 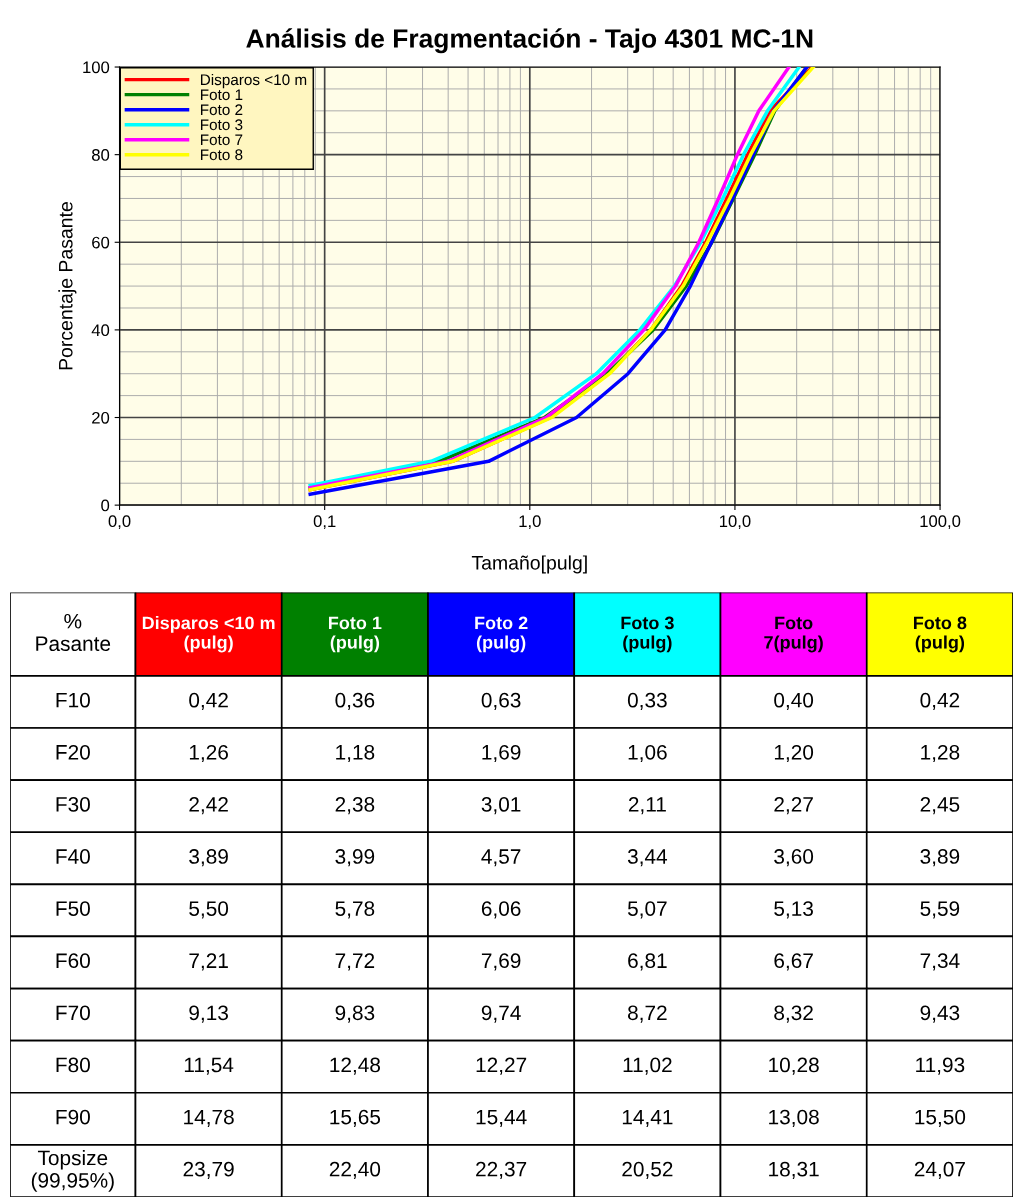 What do you see at coordinates (735, 522) in the screenshot?
I see `x-tick-label: 10,0` at bounding box center [735, 522].